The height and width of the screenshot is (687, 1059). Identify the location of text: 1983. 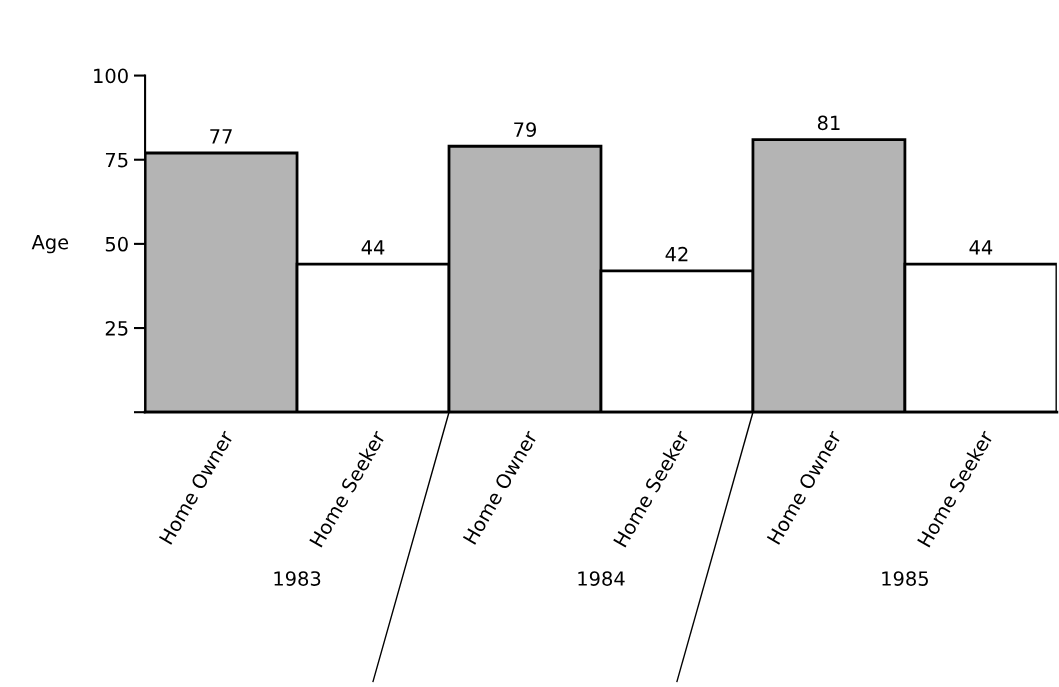
(297, 578).